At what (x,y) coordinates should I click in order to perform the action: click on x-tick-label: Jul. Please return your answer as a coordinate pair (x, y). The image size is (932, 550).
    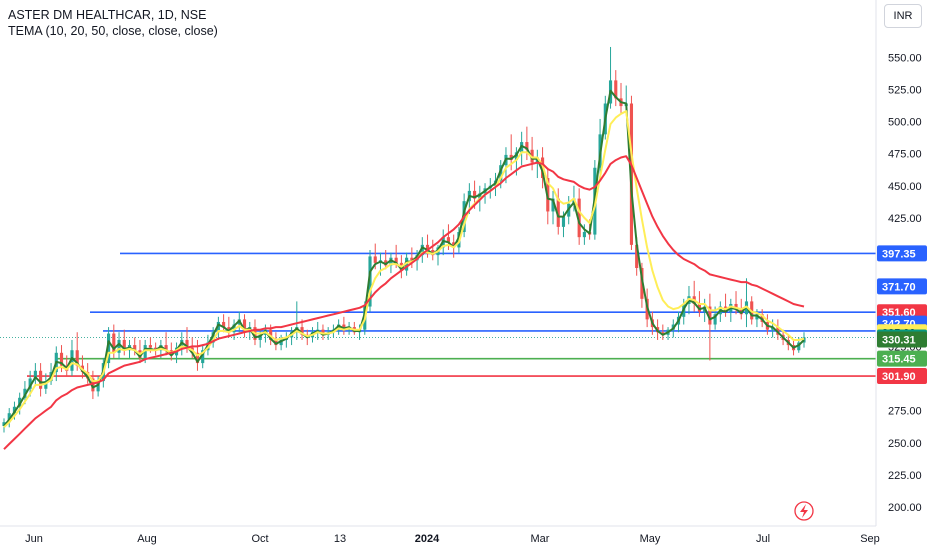
    Looking at the image, I should click on (763, 539).